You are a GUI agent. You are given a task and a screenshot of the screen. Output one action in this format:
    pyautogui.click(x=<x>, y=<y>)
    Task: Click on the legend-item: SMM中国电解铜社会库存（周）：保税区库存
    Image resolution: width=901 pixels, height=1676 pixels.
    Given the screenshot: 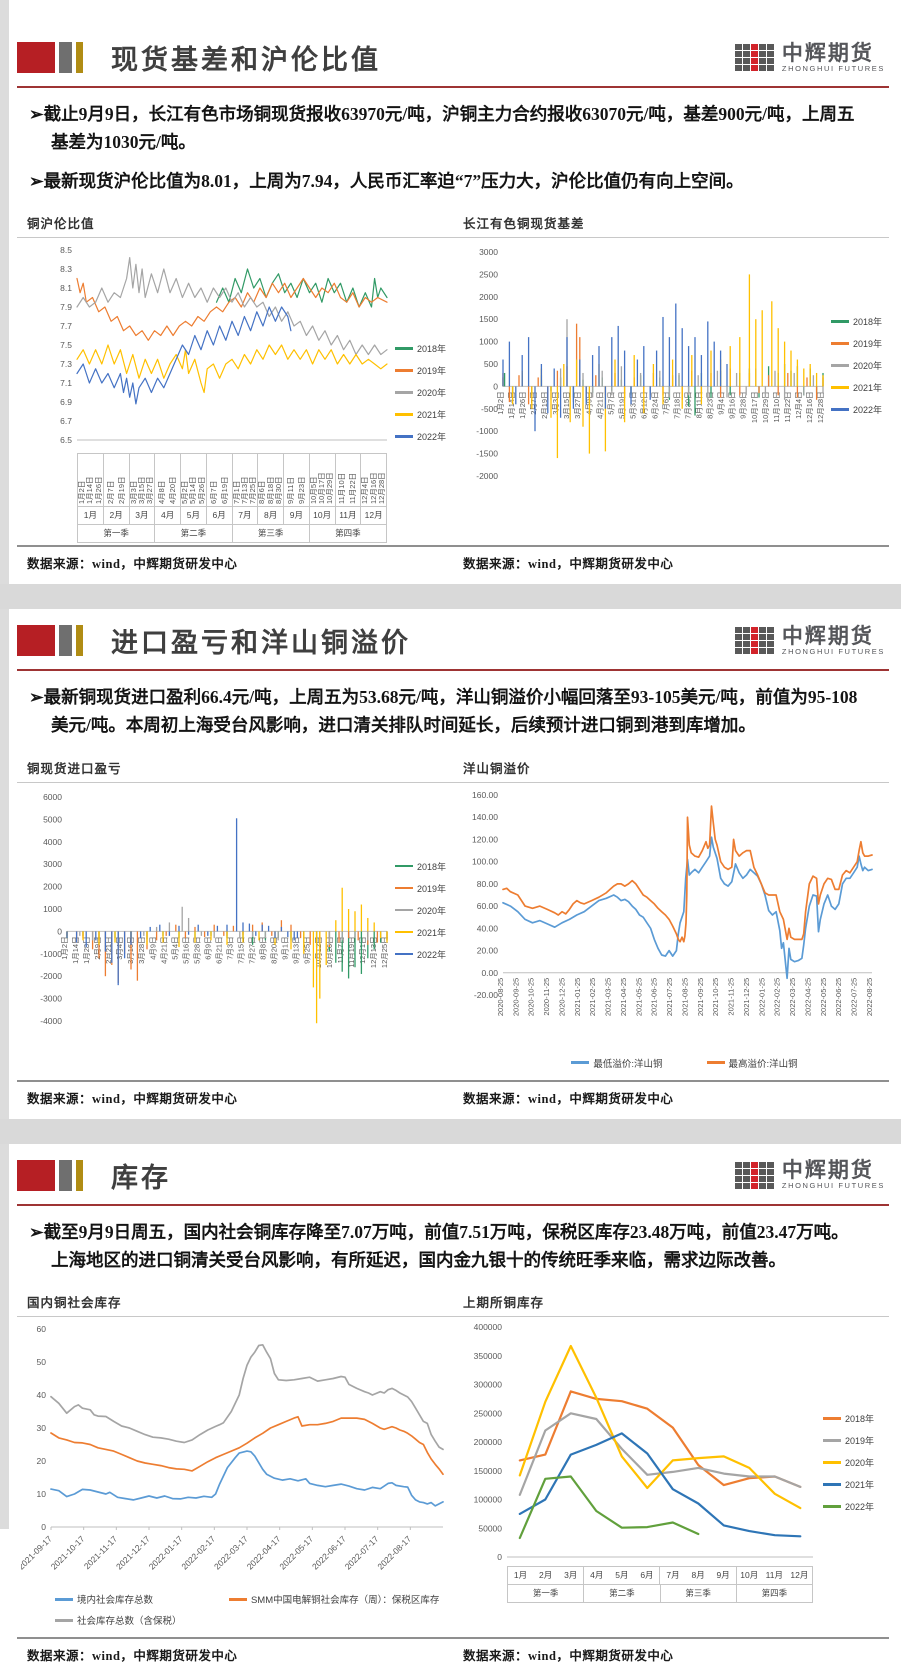 What is the action you would take?
    pyautogui.click(x=359, y=1599)
    